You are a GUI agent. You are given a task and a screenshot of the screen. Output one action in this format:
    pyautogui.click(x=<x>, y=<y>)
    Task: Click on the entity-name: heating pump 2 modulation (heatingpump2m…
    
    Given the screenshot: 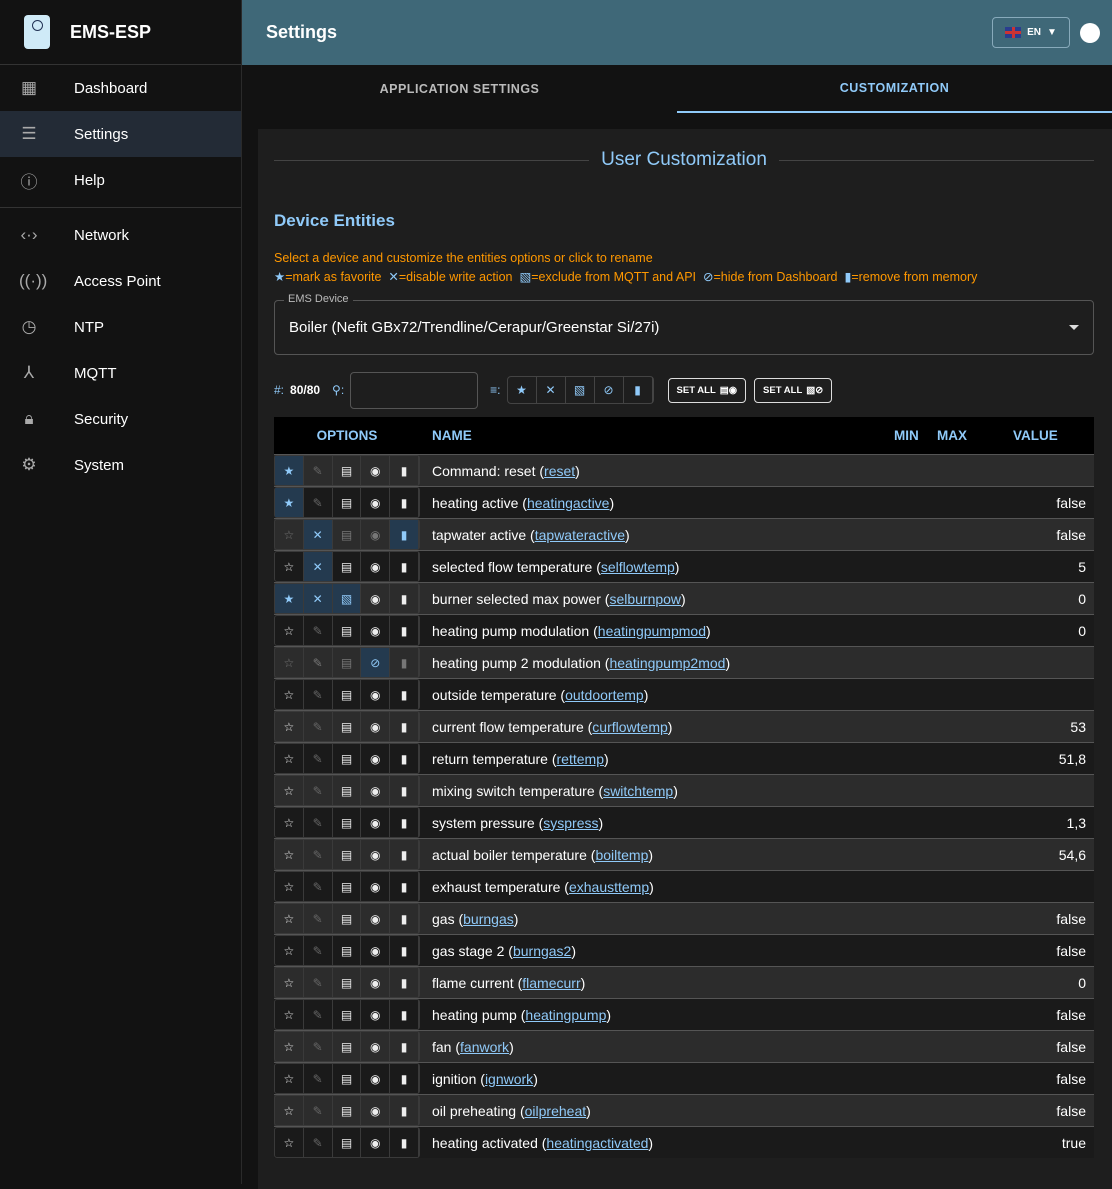 What is the action you would take?
    pyautogui.click(x=581, y=662)
    